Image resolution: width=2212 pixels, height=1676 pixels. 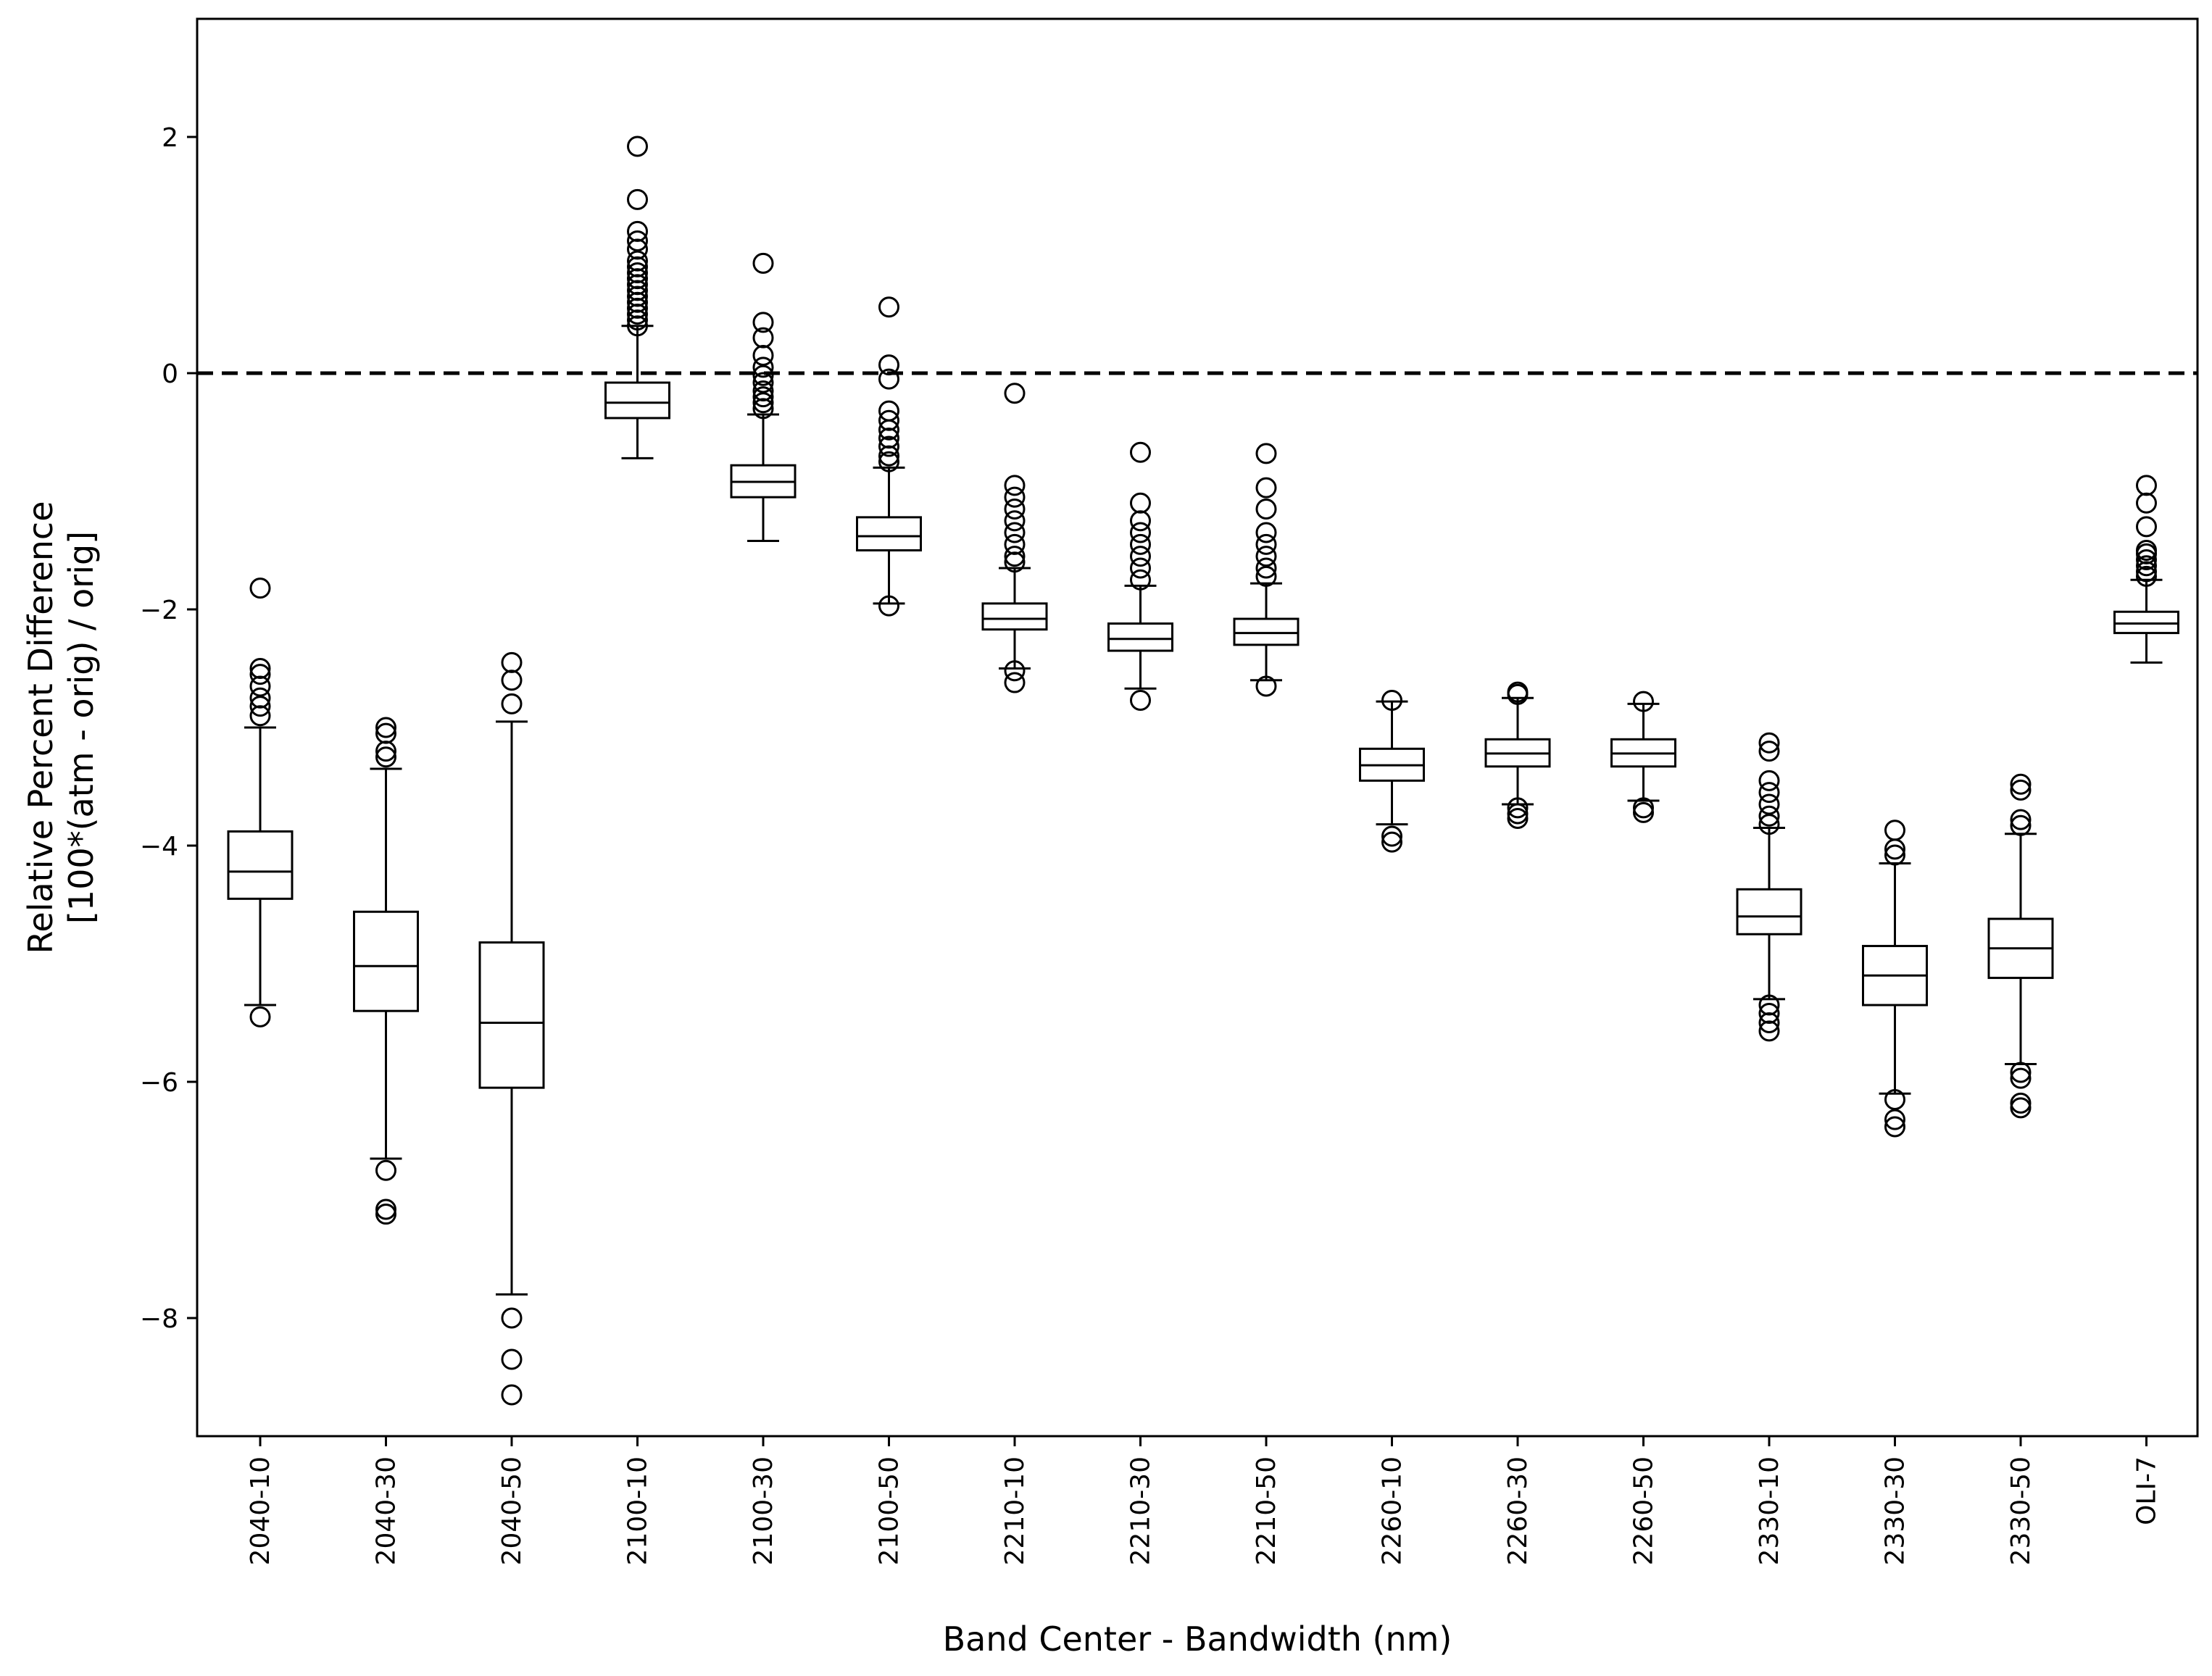 What do you see at coordinates (512, 1510) in the screenshot?
I see `x-tick-label: 2040-50` at bounding box center [512, 1510].